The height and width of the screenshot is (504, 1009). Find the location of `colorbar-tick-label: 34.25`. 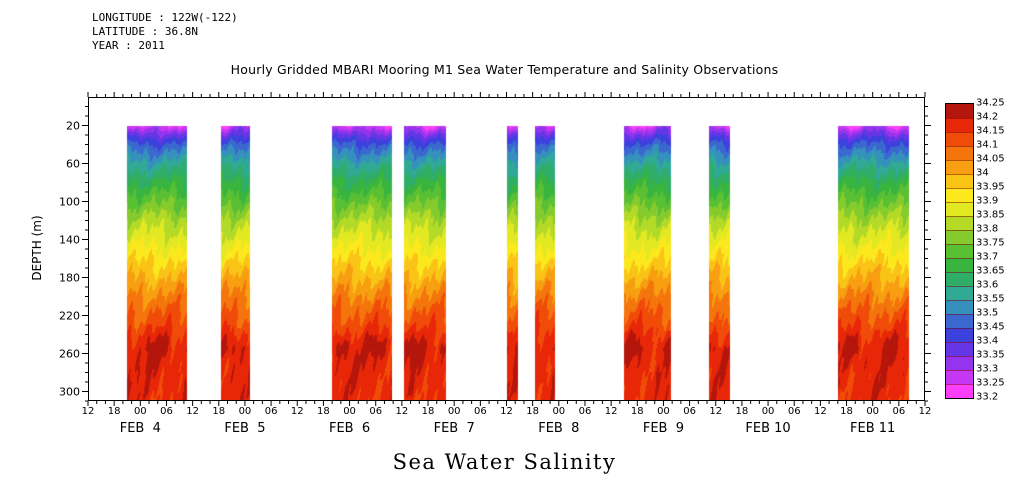

colorbar-tick-label: 34.25 is located at coordinates (990, 103).